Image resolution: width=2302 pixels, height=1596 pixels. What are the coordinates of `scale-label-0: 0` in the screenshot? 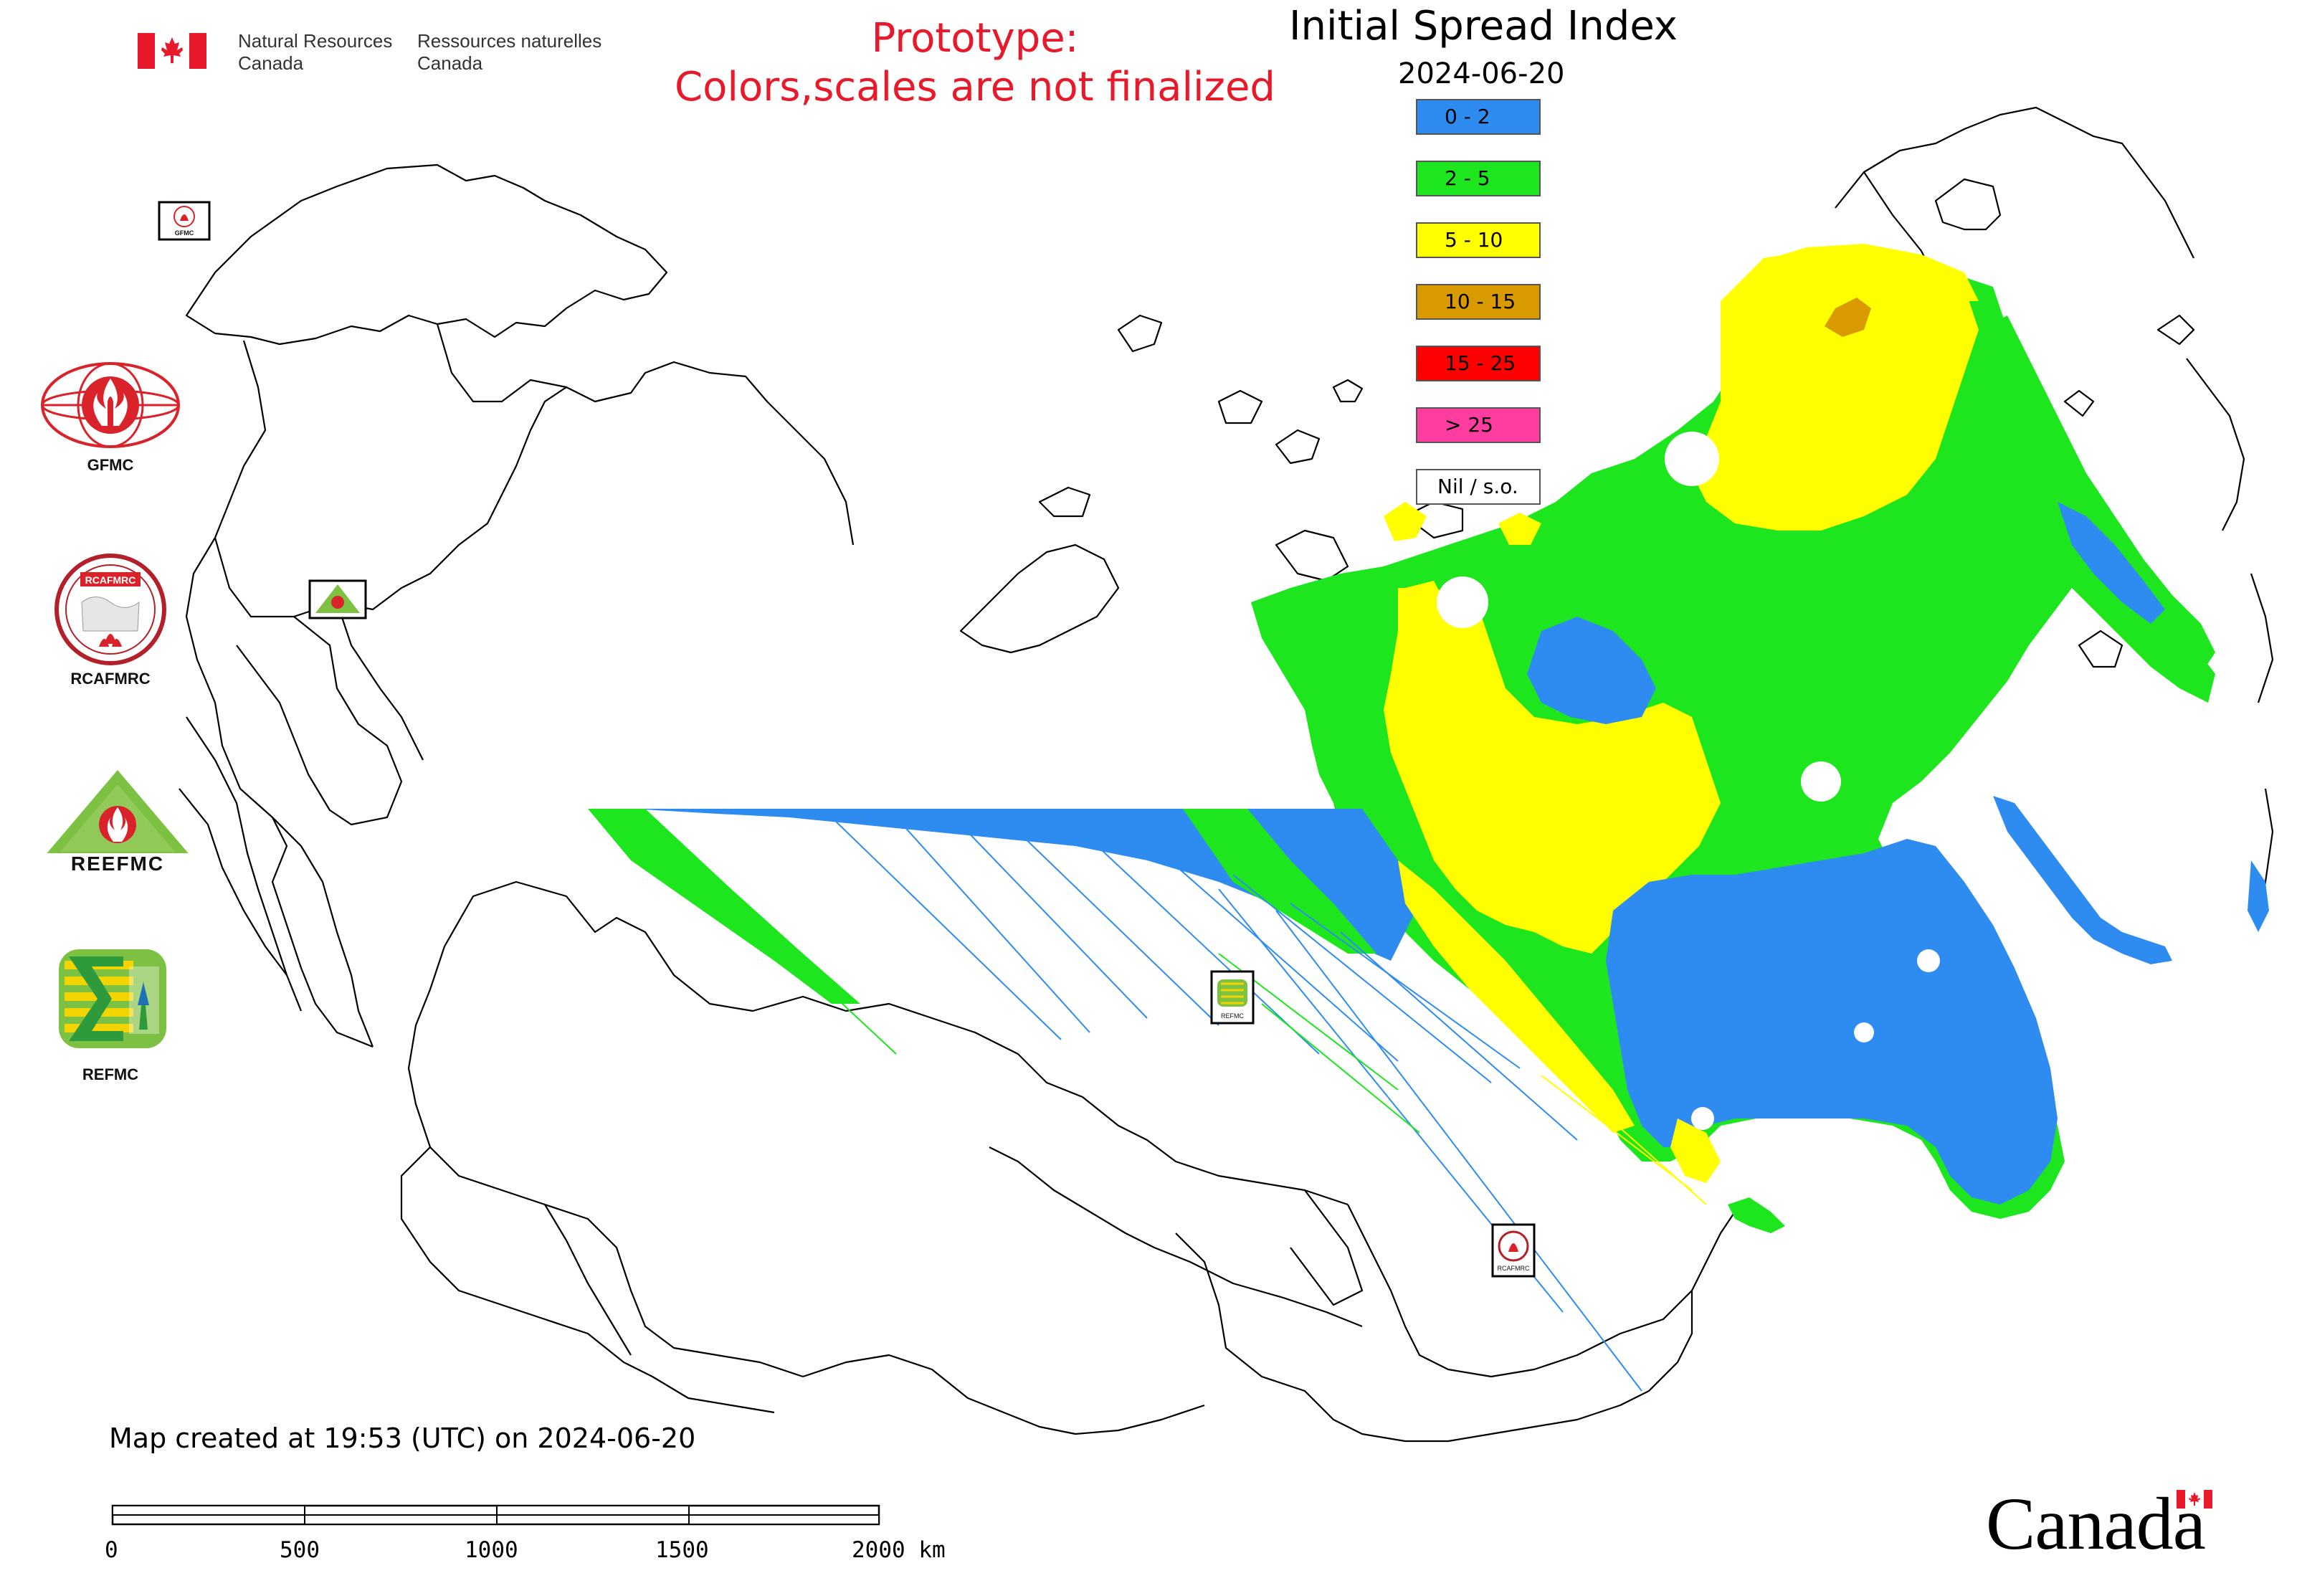 It's located at (112, 1550).